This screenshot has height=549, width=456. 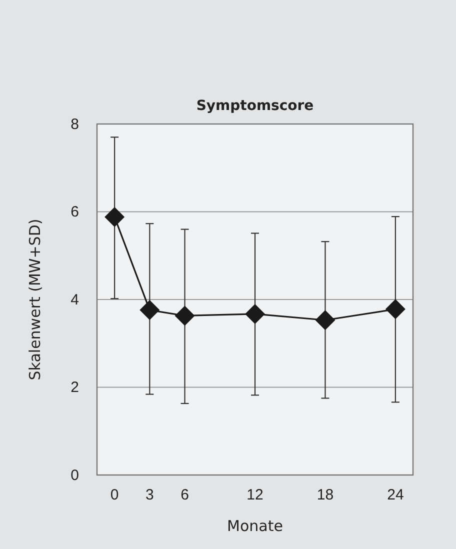 I want to click on x-tick-label: 24, so click(x=395, y=495).